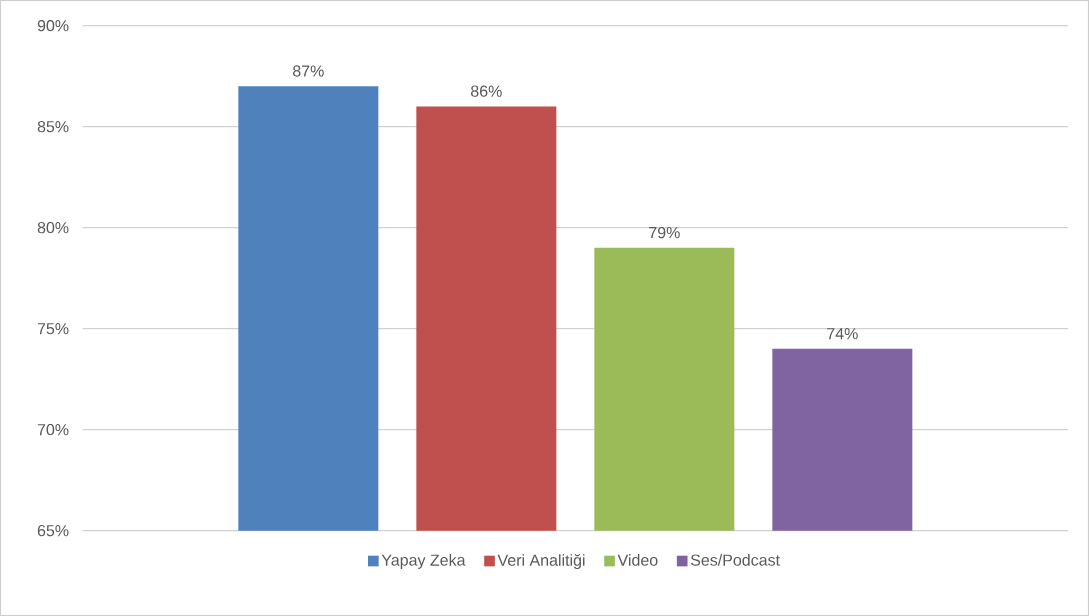 This screenshot has height=616, width=1089. I want to click on y-tick-label: 85%, so click(53, 127).